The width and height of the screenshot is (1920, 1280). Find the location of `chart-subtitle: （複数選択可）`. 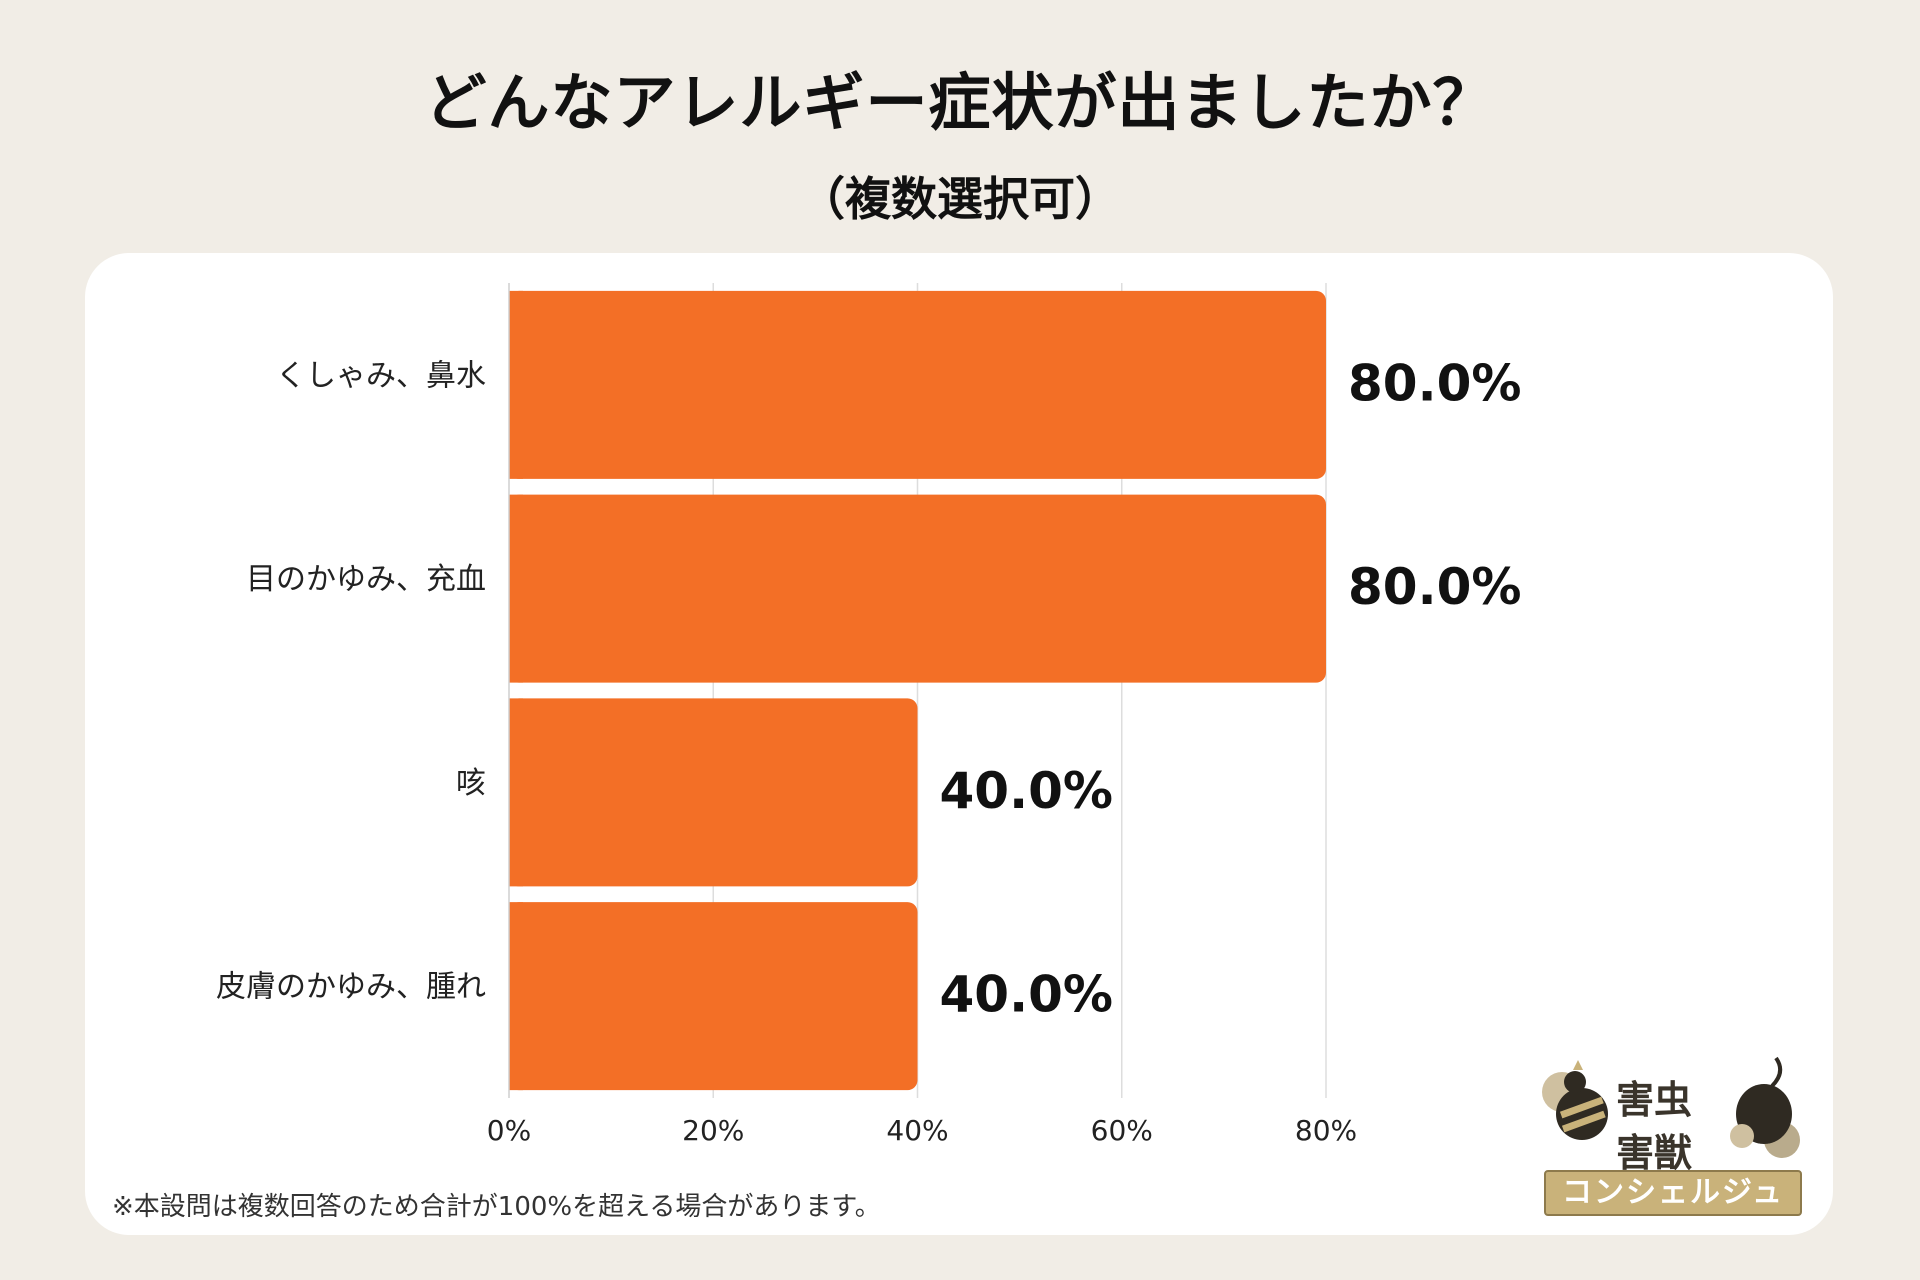

chart-subtitle: （複数選択可） is located at coordinates (960, 199).